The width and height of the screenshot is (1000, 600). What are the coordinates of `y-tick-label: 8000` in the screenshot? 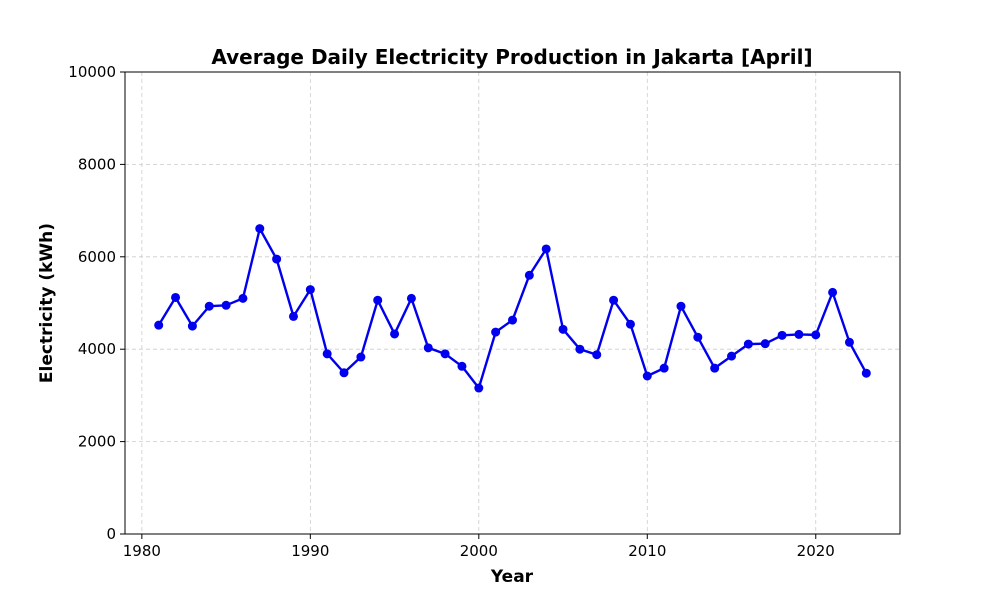 It's located at (97, 164).